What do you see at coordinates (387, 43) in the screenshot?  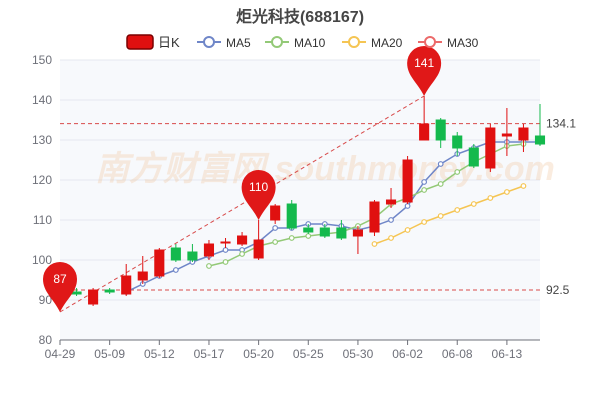 I see `legend-label: MA20` at bounding box center [387, 43].